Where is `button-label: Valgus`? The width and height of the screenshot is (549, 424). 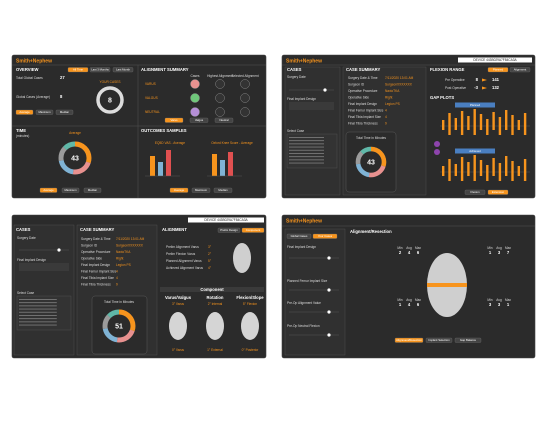
button-label: Valgus is located at coordinates (199, 120).